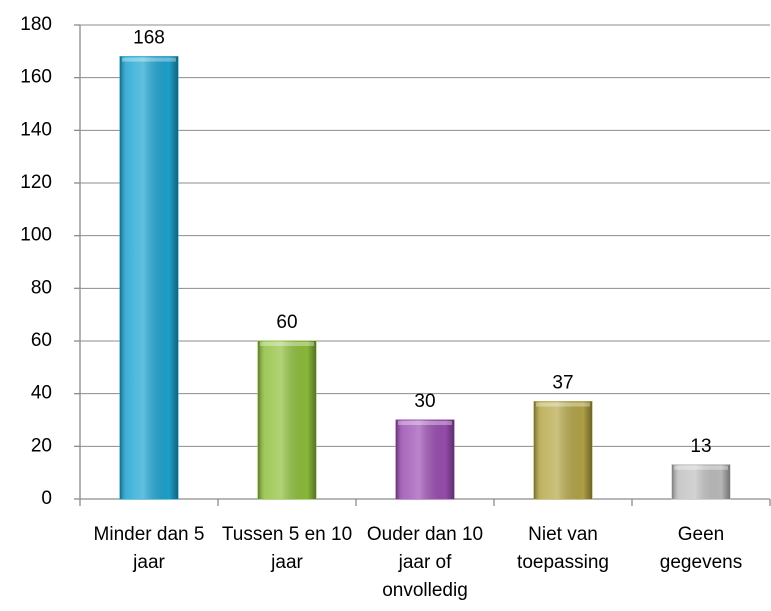  What do you see at coordinates (425, 562) in the screenshot?
I see `x-tick-label: Ouder dan 10 jaar of onvolledig` at bounding box center [425, 562].